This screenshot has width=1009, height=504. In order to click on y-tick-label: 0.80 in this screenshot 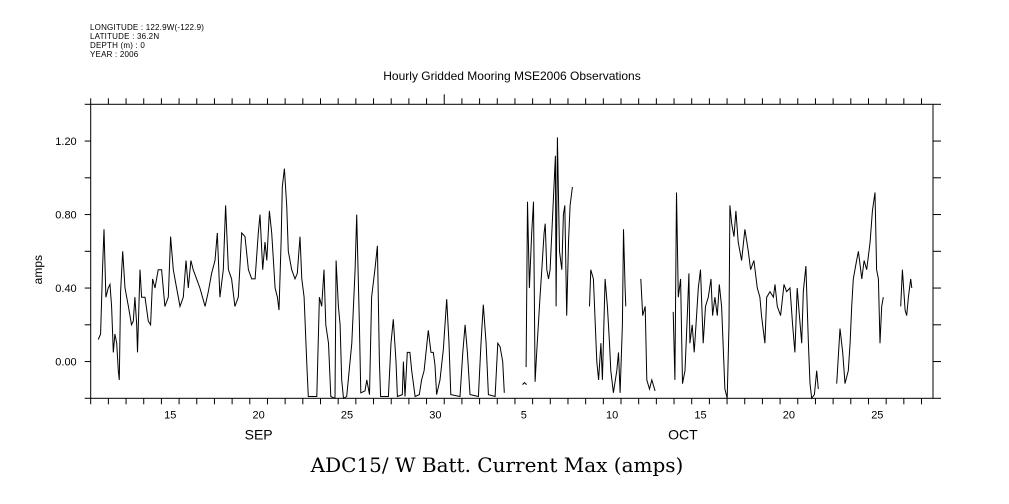, I will do `click(65, 216)`.